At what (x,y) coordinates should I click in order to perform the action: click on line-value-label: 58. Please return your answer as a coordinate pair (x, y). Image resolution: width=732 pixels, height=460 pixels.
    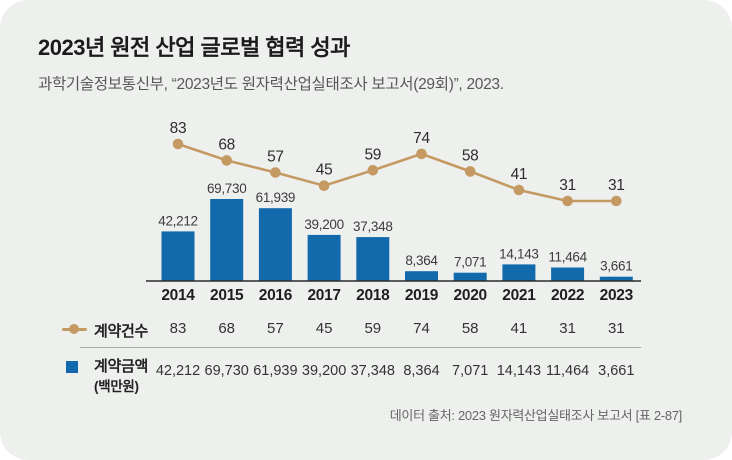
    Looking at the image, I should click on (470, 155).